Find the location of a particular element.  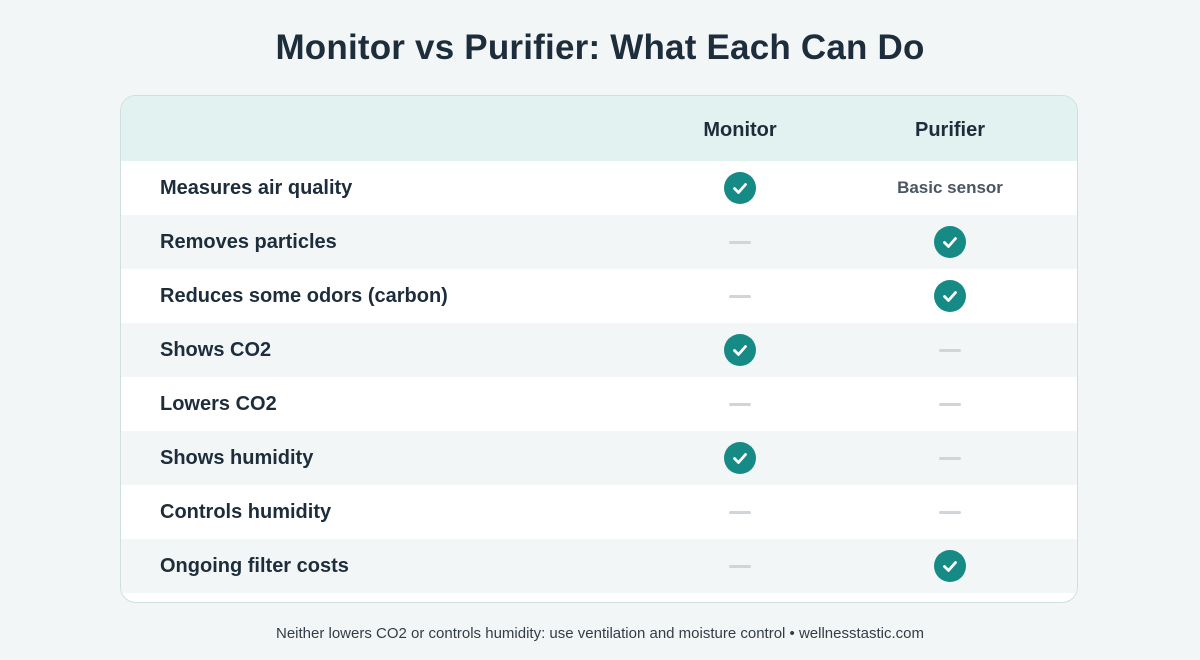

purifier-cell: Basic sensor is located at coordinates (950, 188).